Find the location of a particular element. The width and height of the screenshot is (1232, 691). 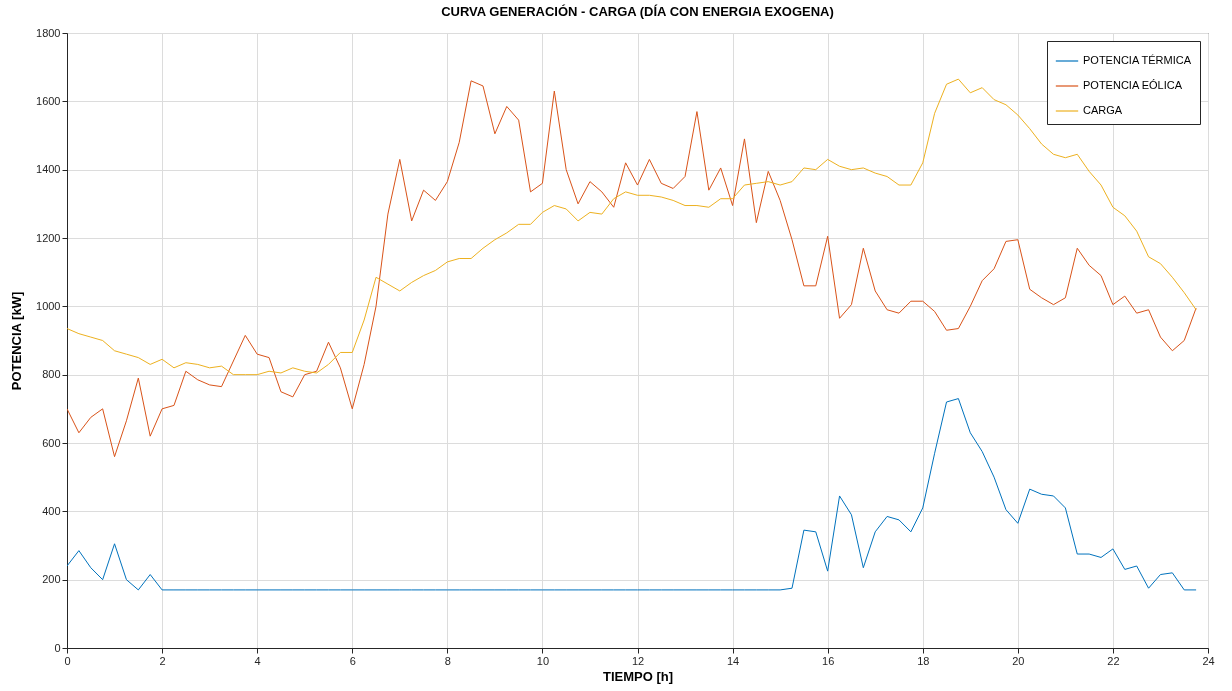

x-tick-label: 24 is located at coordinates (1208, 660).